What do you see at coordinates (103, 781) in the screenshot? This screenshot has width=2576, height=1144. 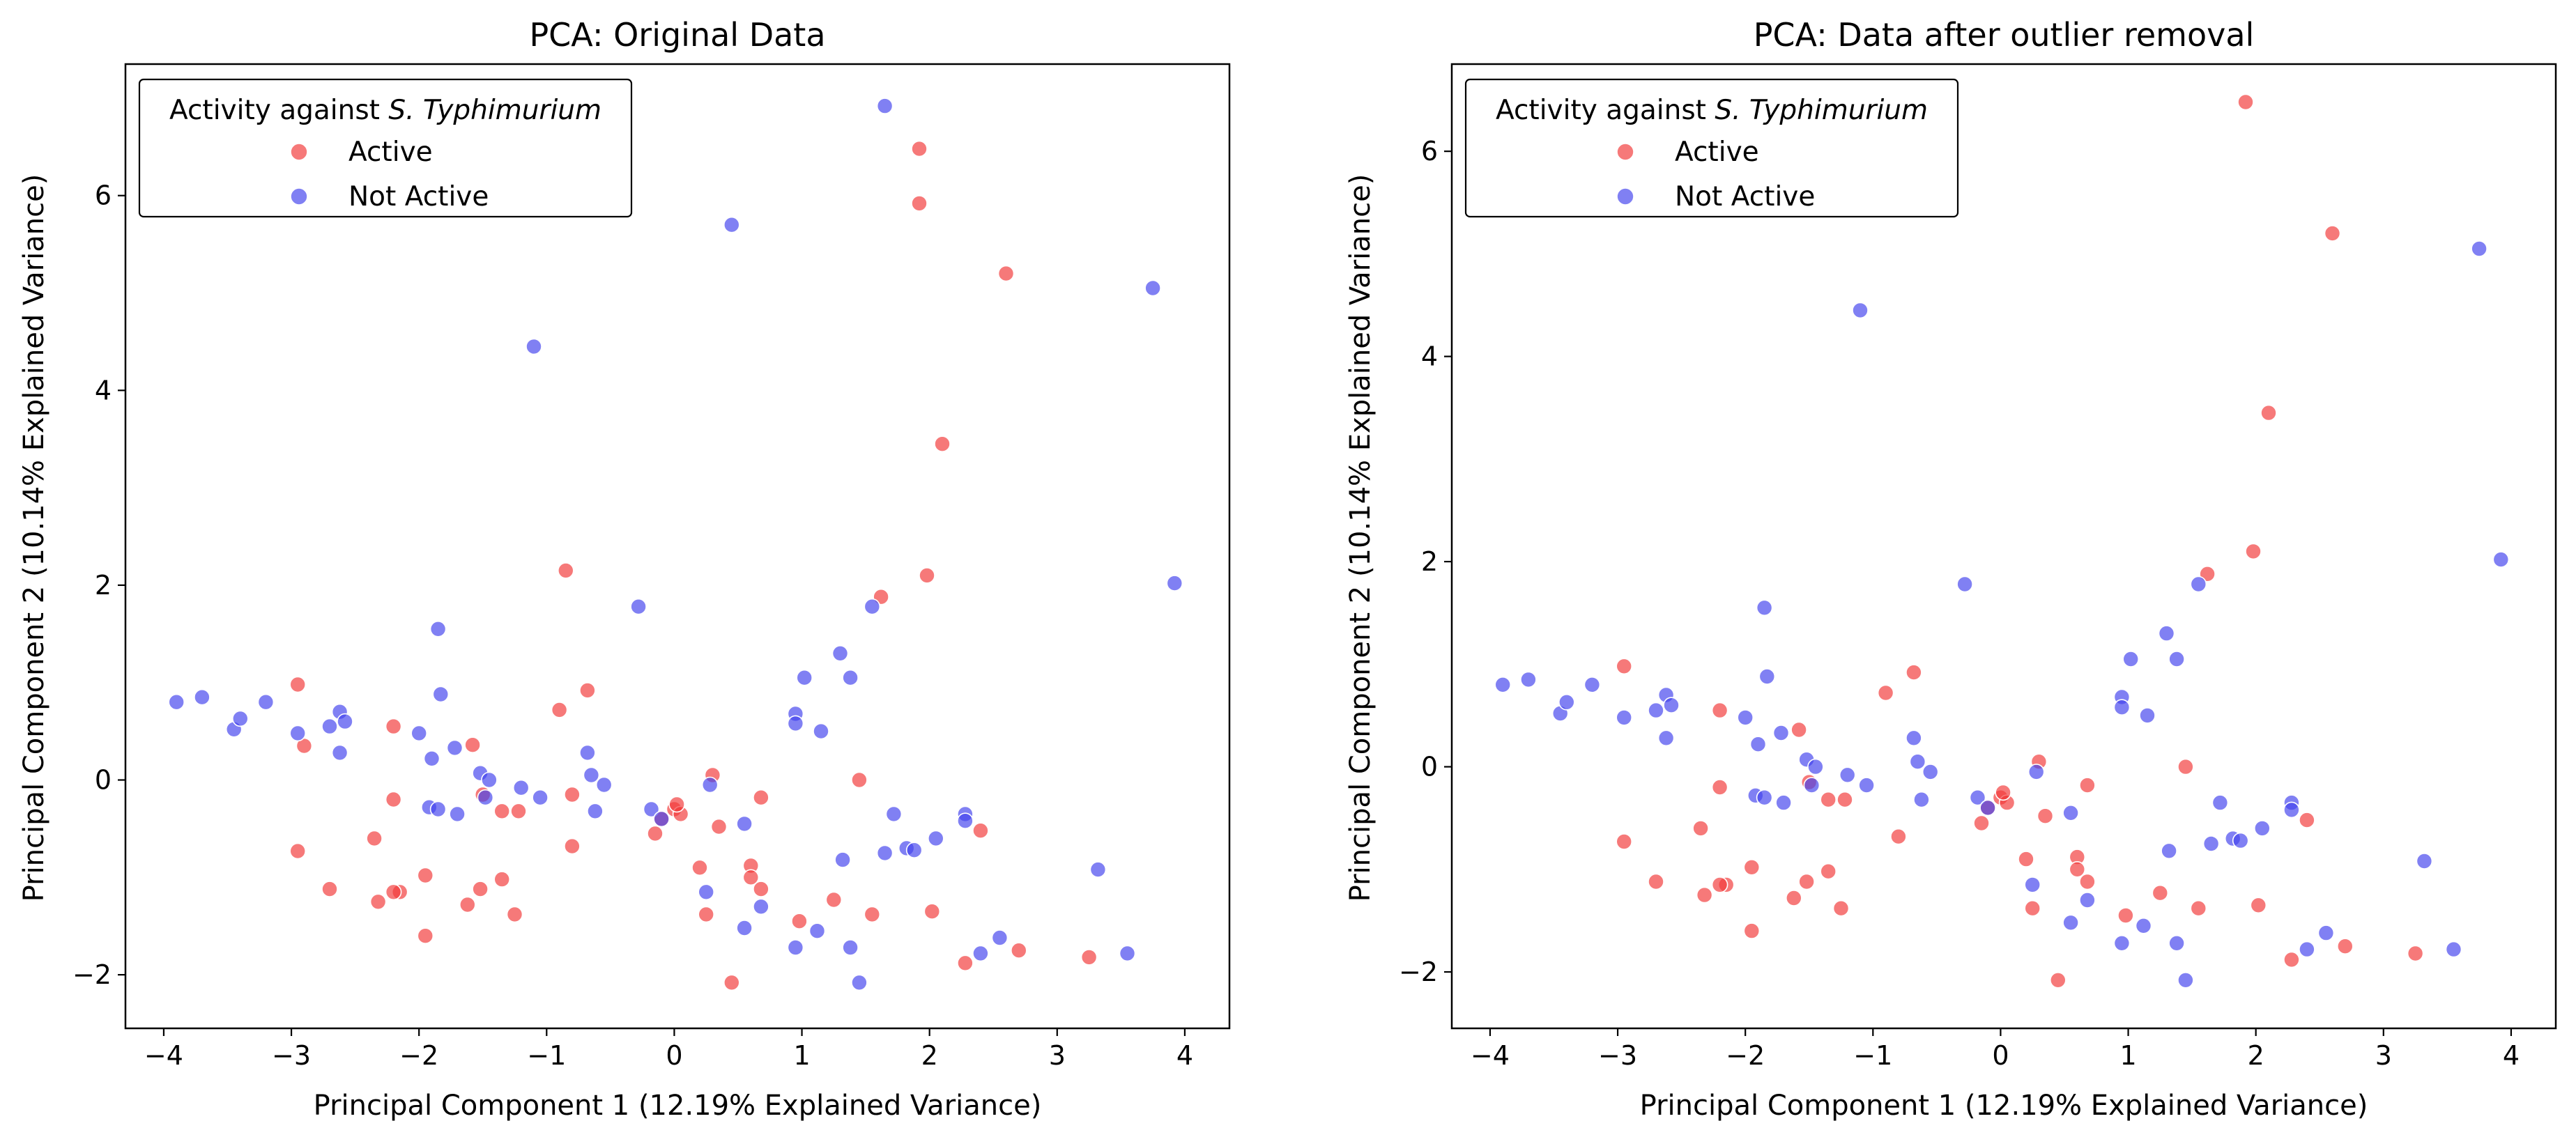 I see `y-tick-label: 0` at bounding box center [103, 781].